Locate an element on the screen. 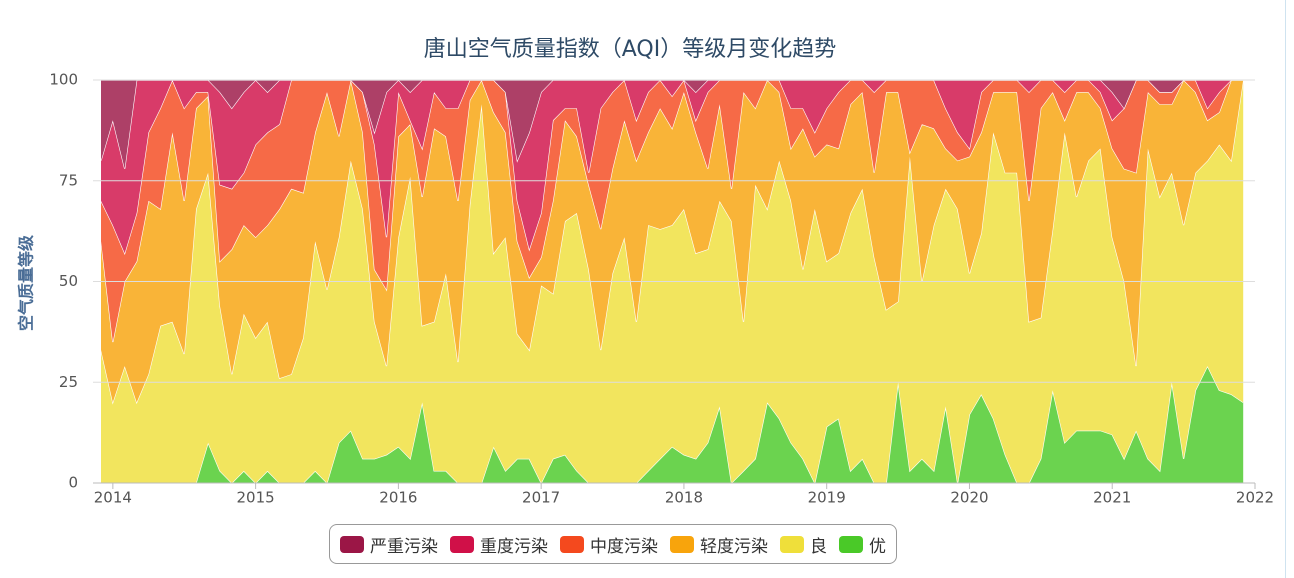 The image size is (1294, 578). y-tick-label: 25 is located at coordinates (68, 382).